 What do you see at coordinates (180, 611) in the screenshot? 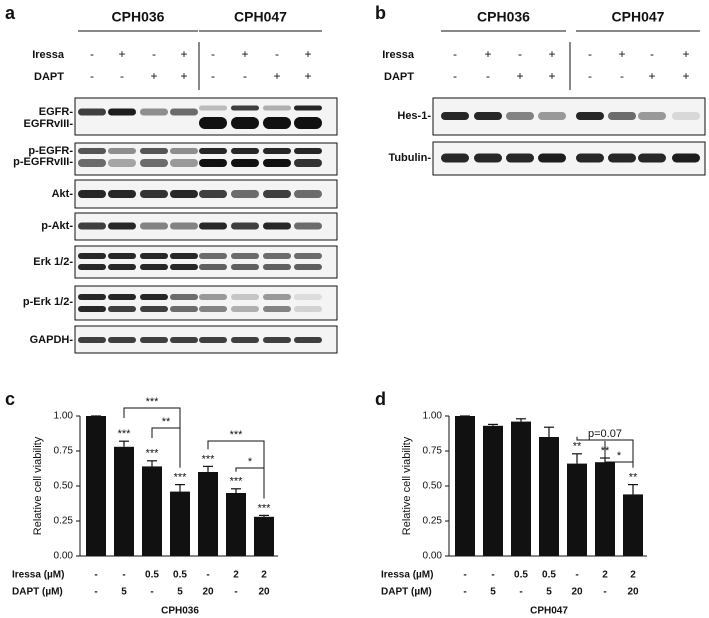
I see `x-axis-label: CPH036` at bounding box center [180, 611].